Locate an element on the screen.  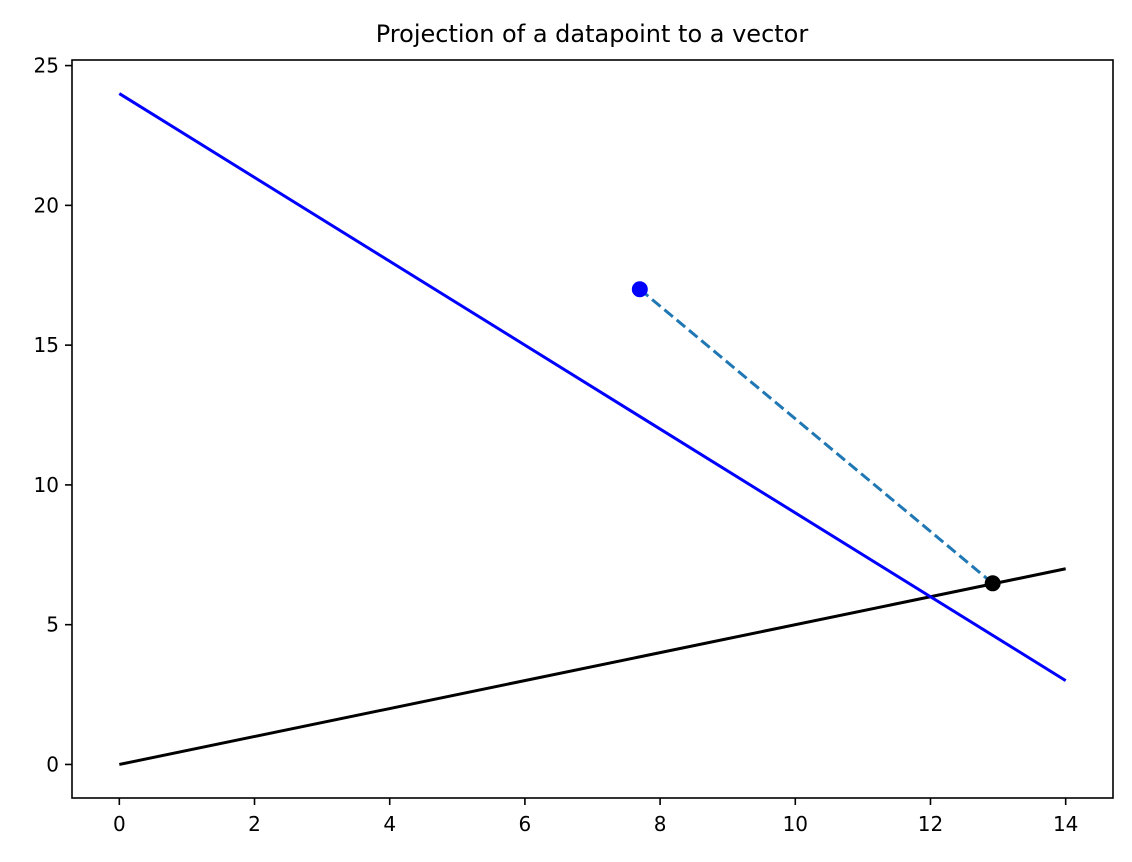
x-tick-label: 12 is located at coordinates (930, 824).